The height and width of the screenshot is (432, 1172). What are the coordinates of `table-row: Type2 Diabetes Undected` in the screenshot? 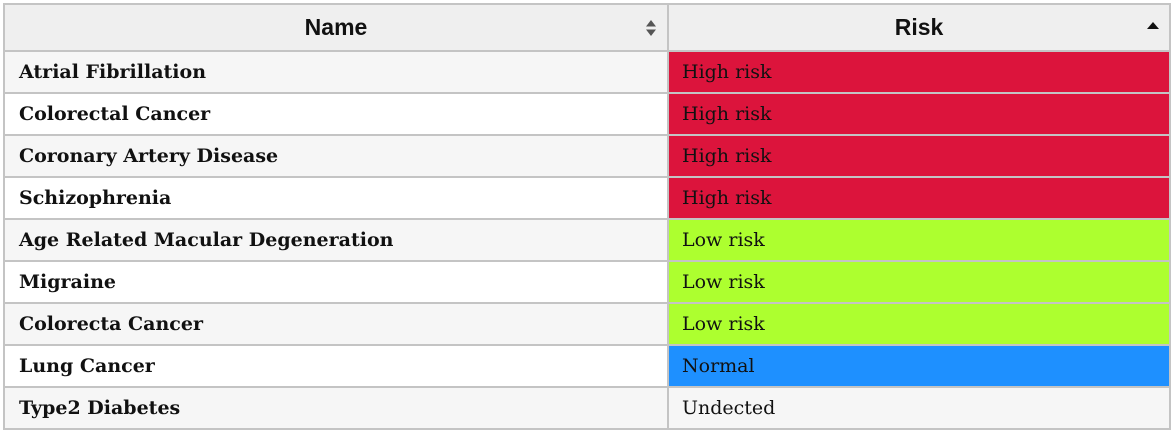 It's located at (587, 408).